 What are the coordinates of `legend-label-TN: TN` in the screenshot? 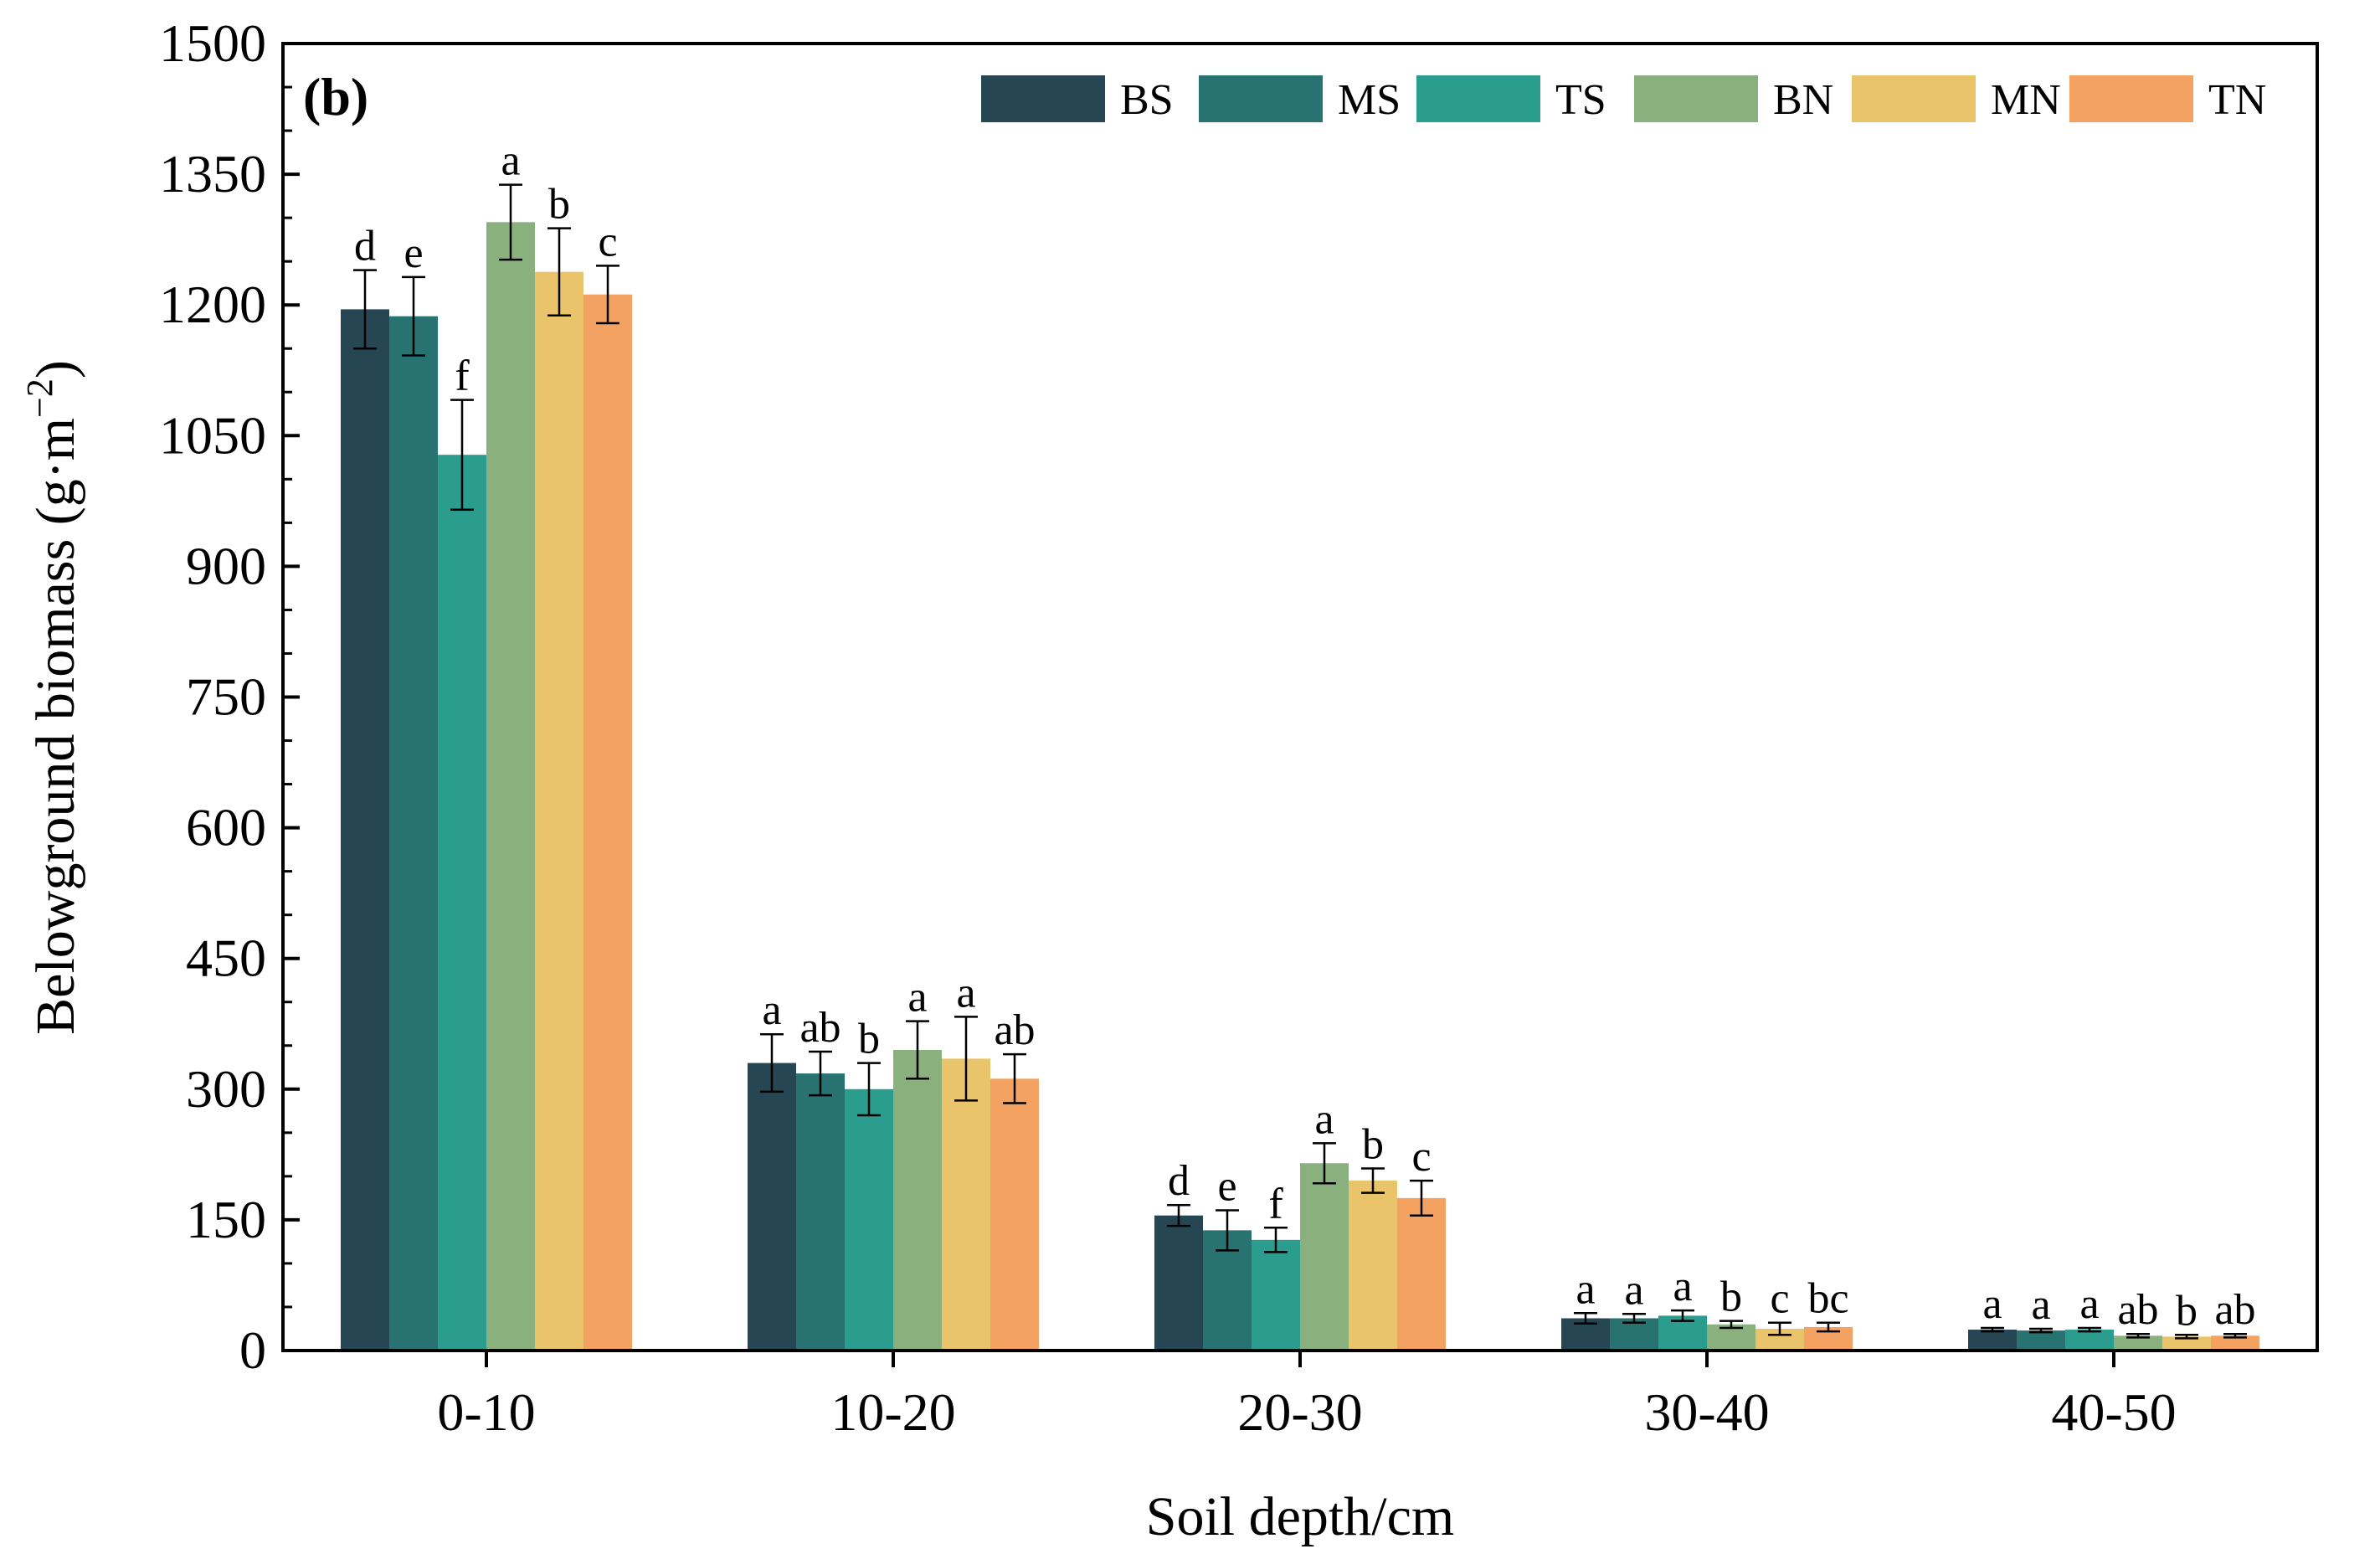 It's located at (2237, 100).